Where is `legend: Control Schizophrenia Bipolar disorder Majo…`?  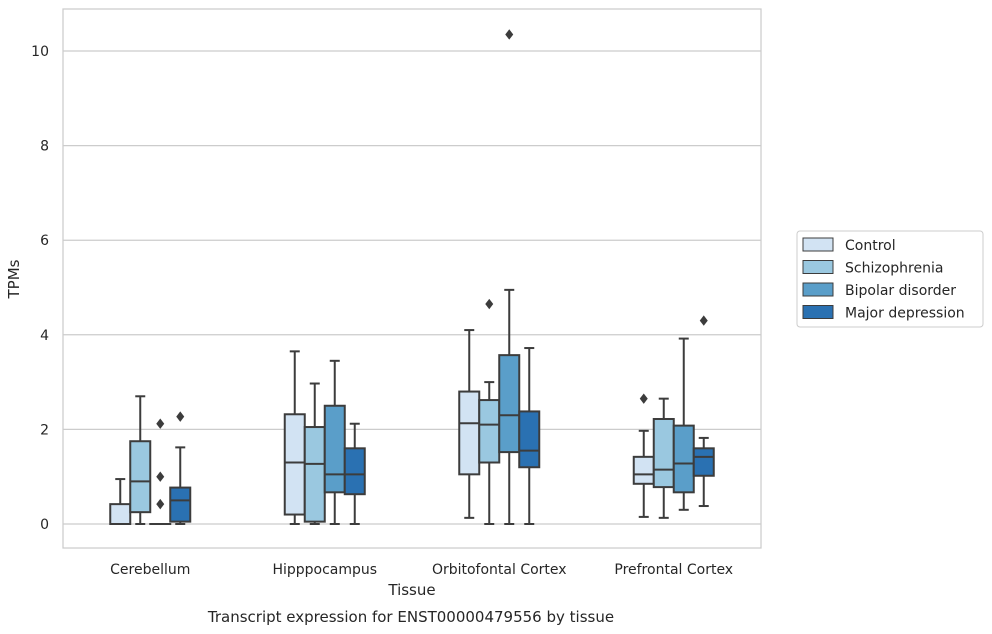
legend: Control Schizophrenia Bipolar disorder Majo… is located at coordinates (890, 279).